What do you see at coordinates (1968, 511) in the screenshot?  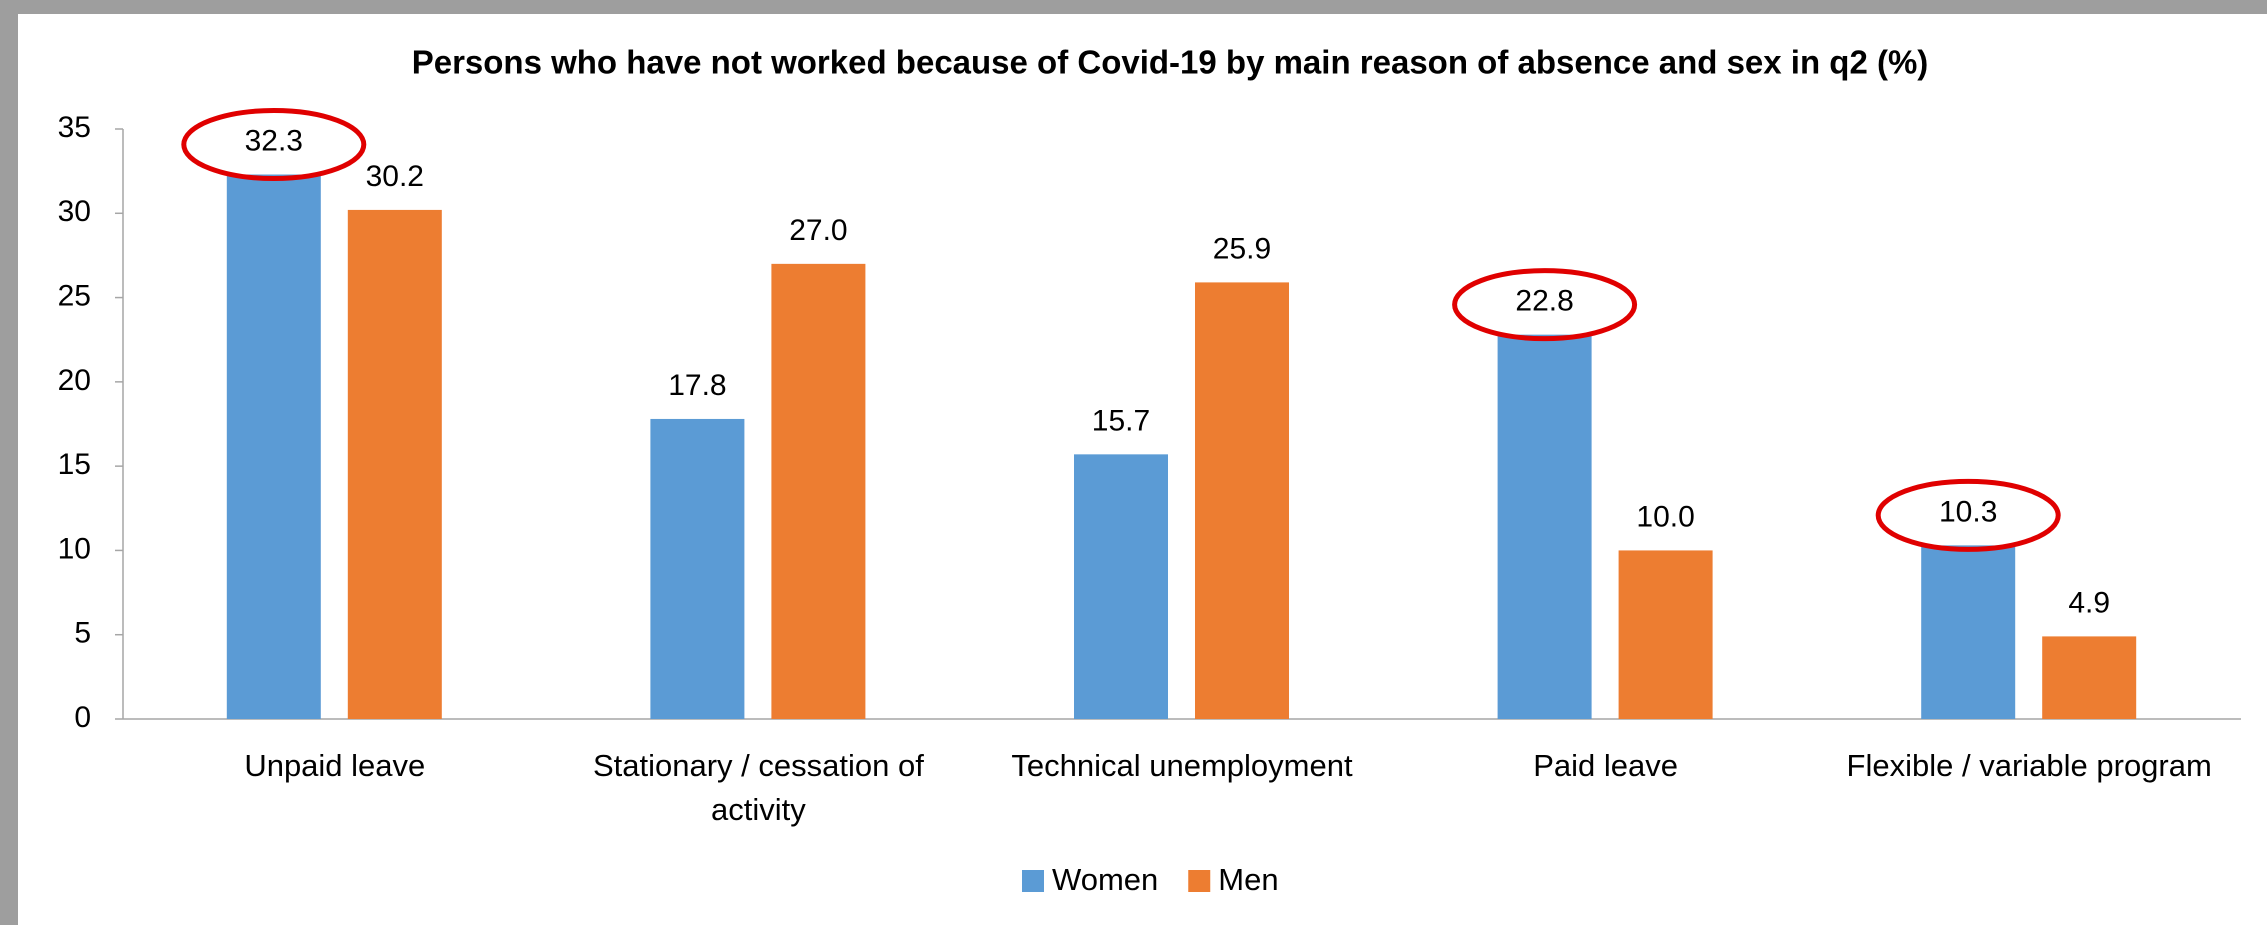 I see `data-label: 10.3` at bounding box center [1968, 511].